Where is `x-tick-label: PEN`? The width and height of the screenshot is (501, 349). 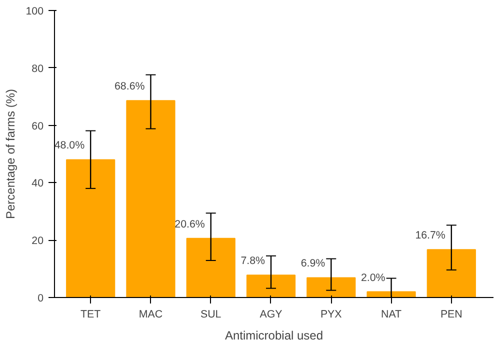
x-tick-label: PEN is located at coordinates (451, 314).